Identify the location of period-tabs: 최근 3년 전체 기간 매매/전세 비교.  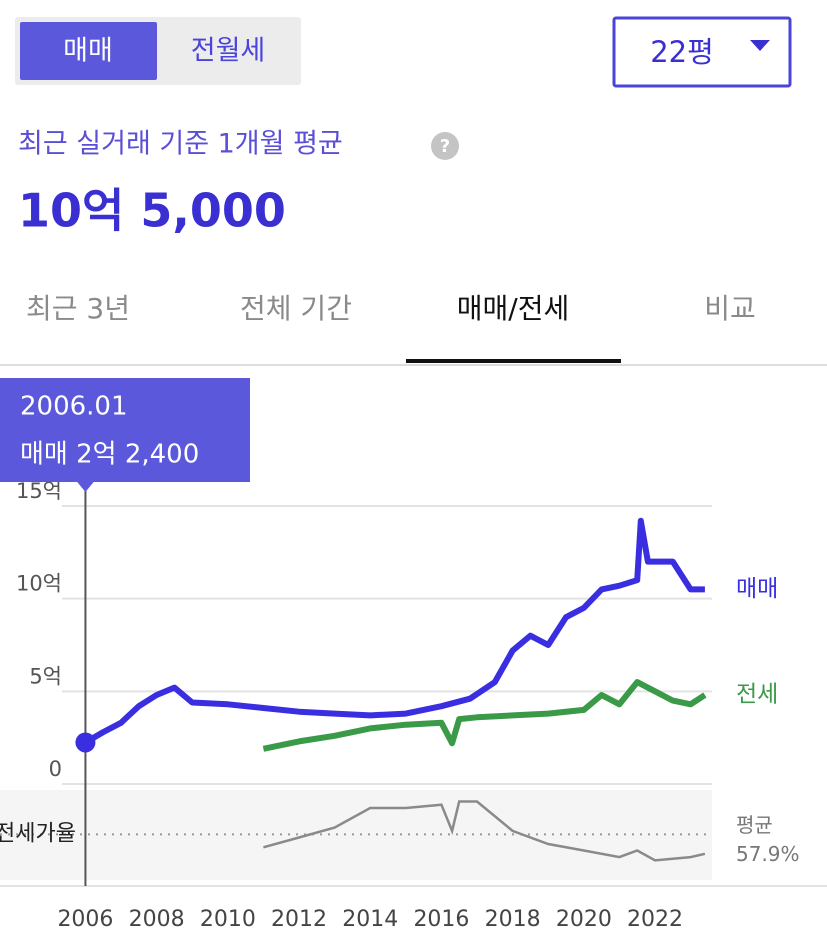
(391, 327).